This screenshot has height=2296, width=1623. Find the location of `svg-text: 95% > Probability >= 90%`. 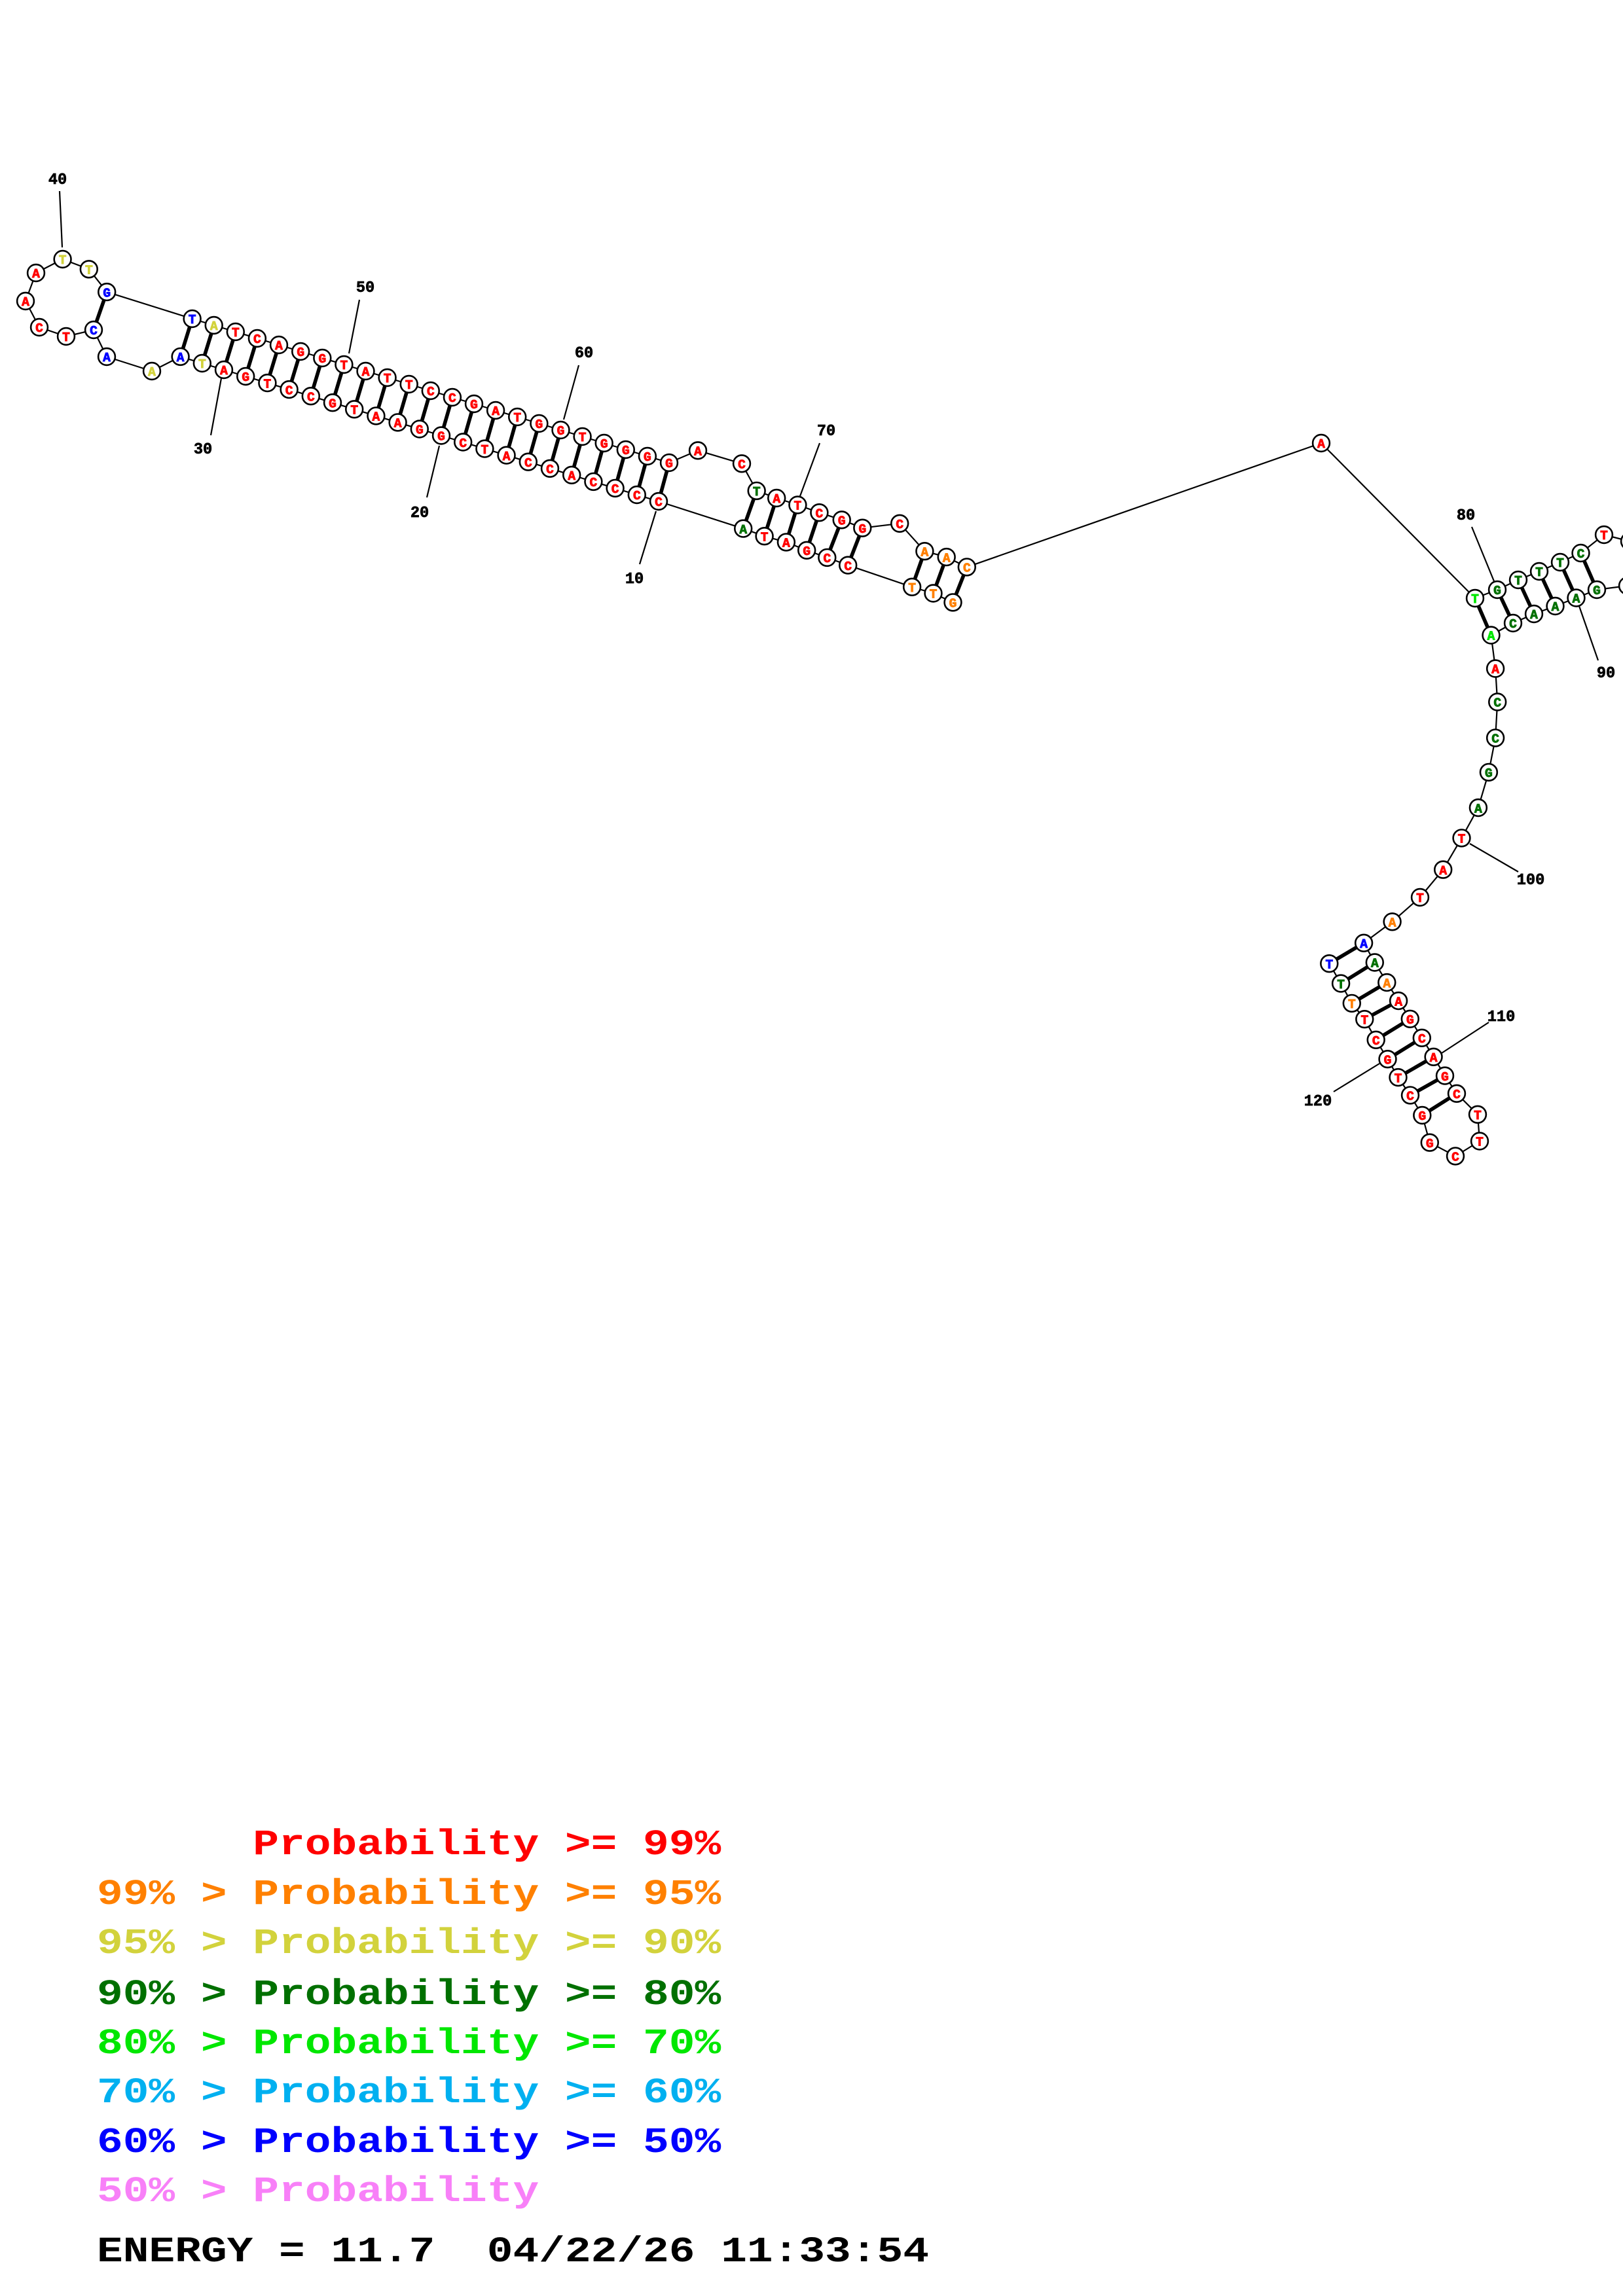

svg-text: 95% > Probability >= 90% is located at coordinates (409, 1944).